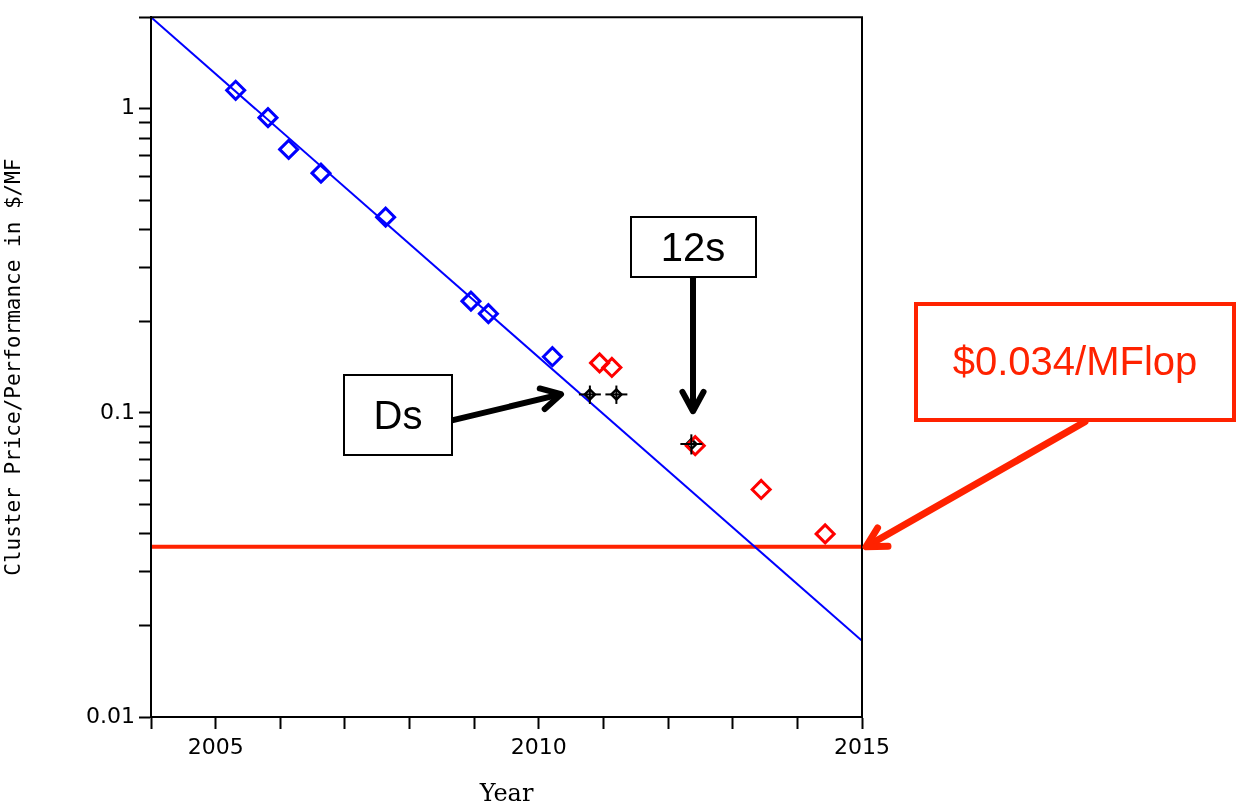 This screenshot has width=1241, height=809. I want to click on ref-line-label: $0.034/MFlop, so click(1075, 361).